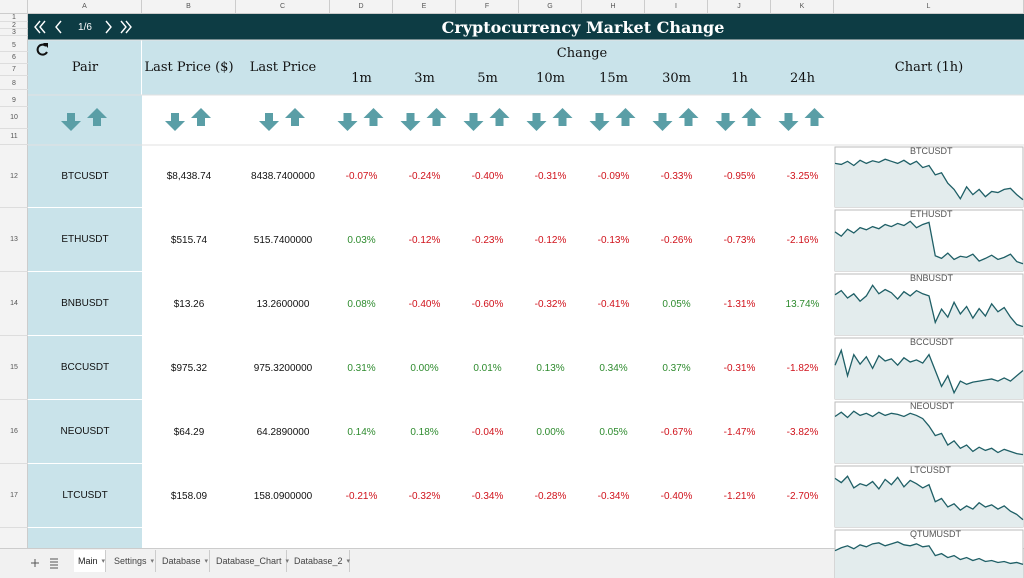  I want to click on header-interval: 15m, so click(613, 78).